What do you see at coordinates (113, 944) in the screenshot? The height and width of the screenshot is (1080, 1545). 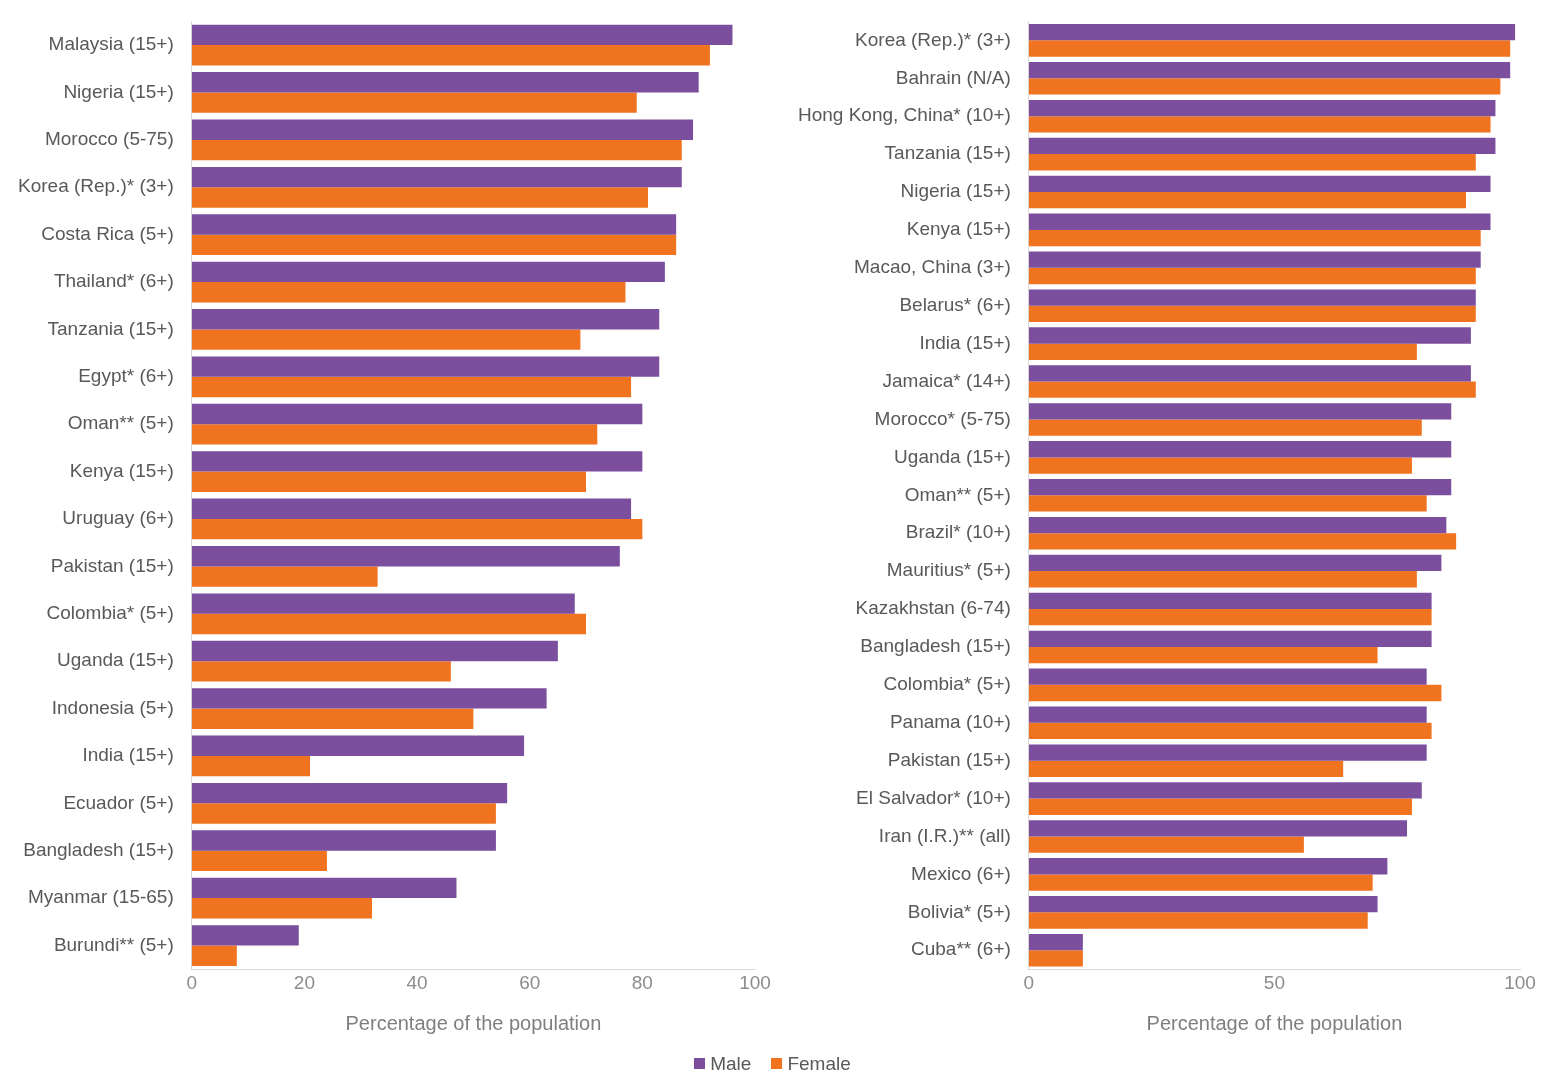 I see `y-tick-label: Burundi** (5+)` at bounding box center [113, 944].